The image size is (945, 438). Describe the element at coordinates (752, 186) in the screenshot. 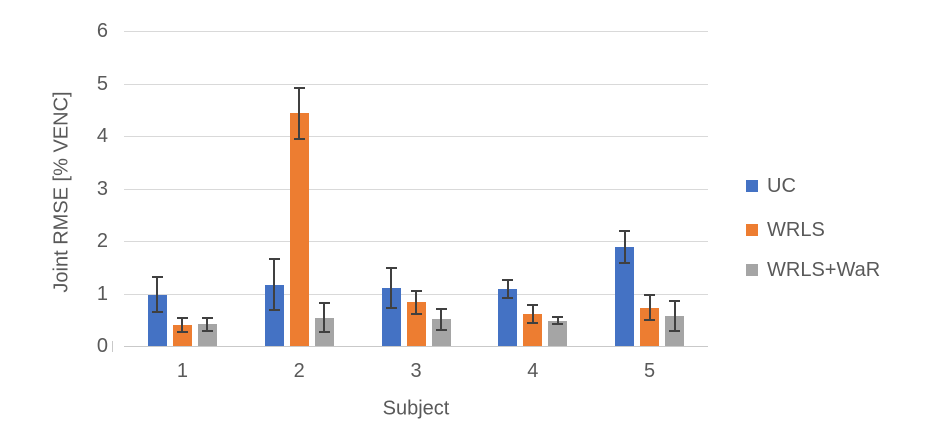

I see `legend-swatch-uc` at that location.